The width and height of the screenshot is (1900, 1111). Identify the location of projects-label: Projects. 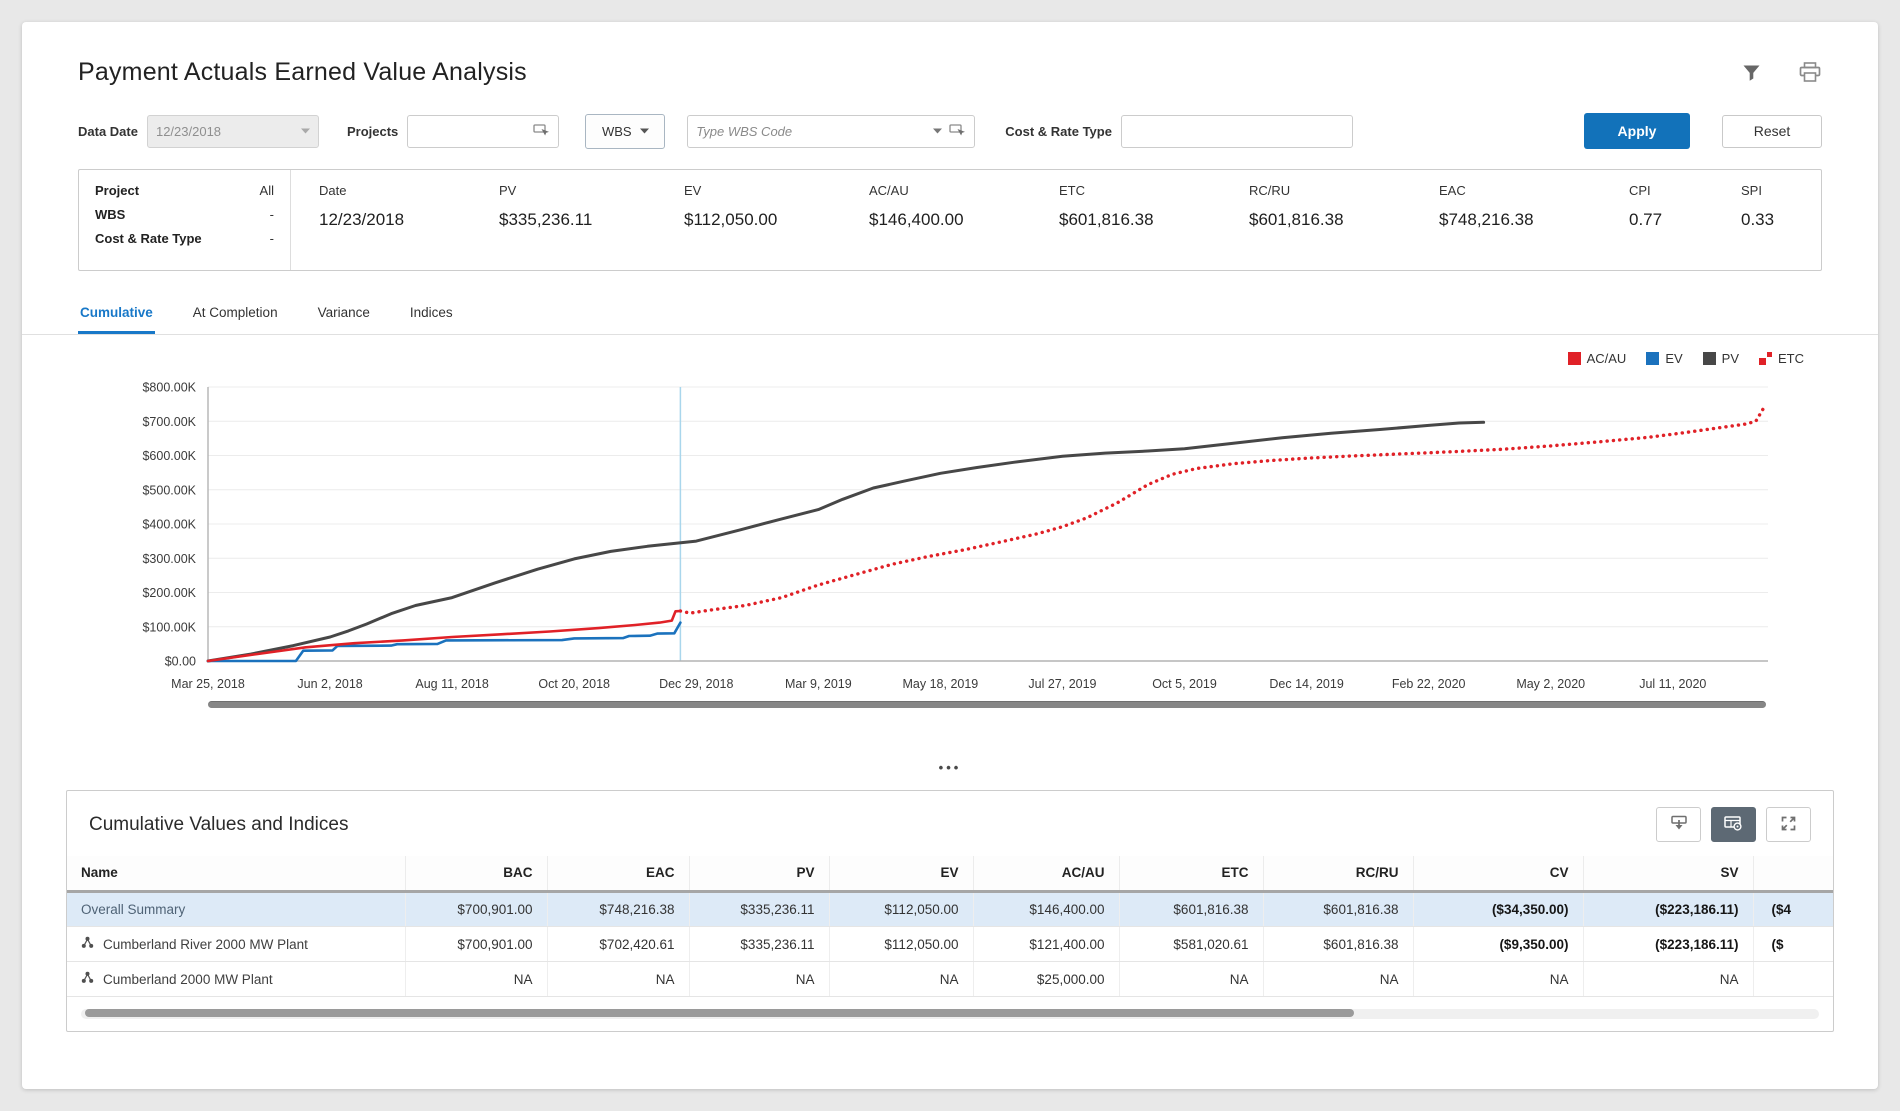
(372, 131).